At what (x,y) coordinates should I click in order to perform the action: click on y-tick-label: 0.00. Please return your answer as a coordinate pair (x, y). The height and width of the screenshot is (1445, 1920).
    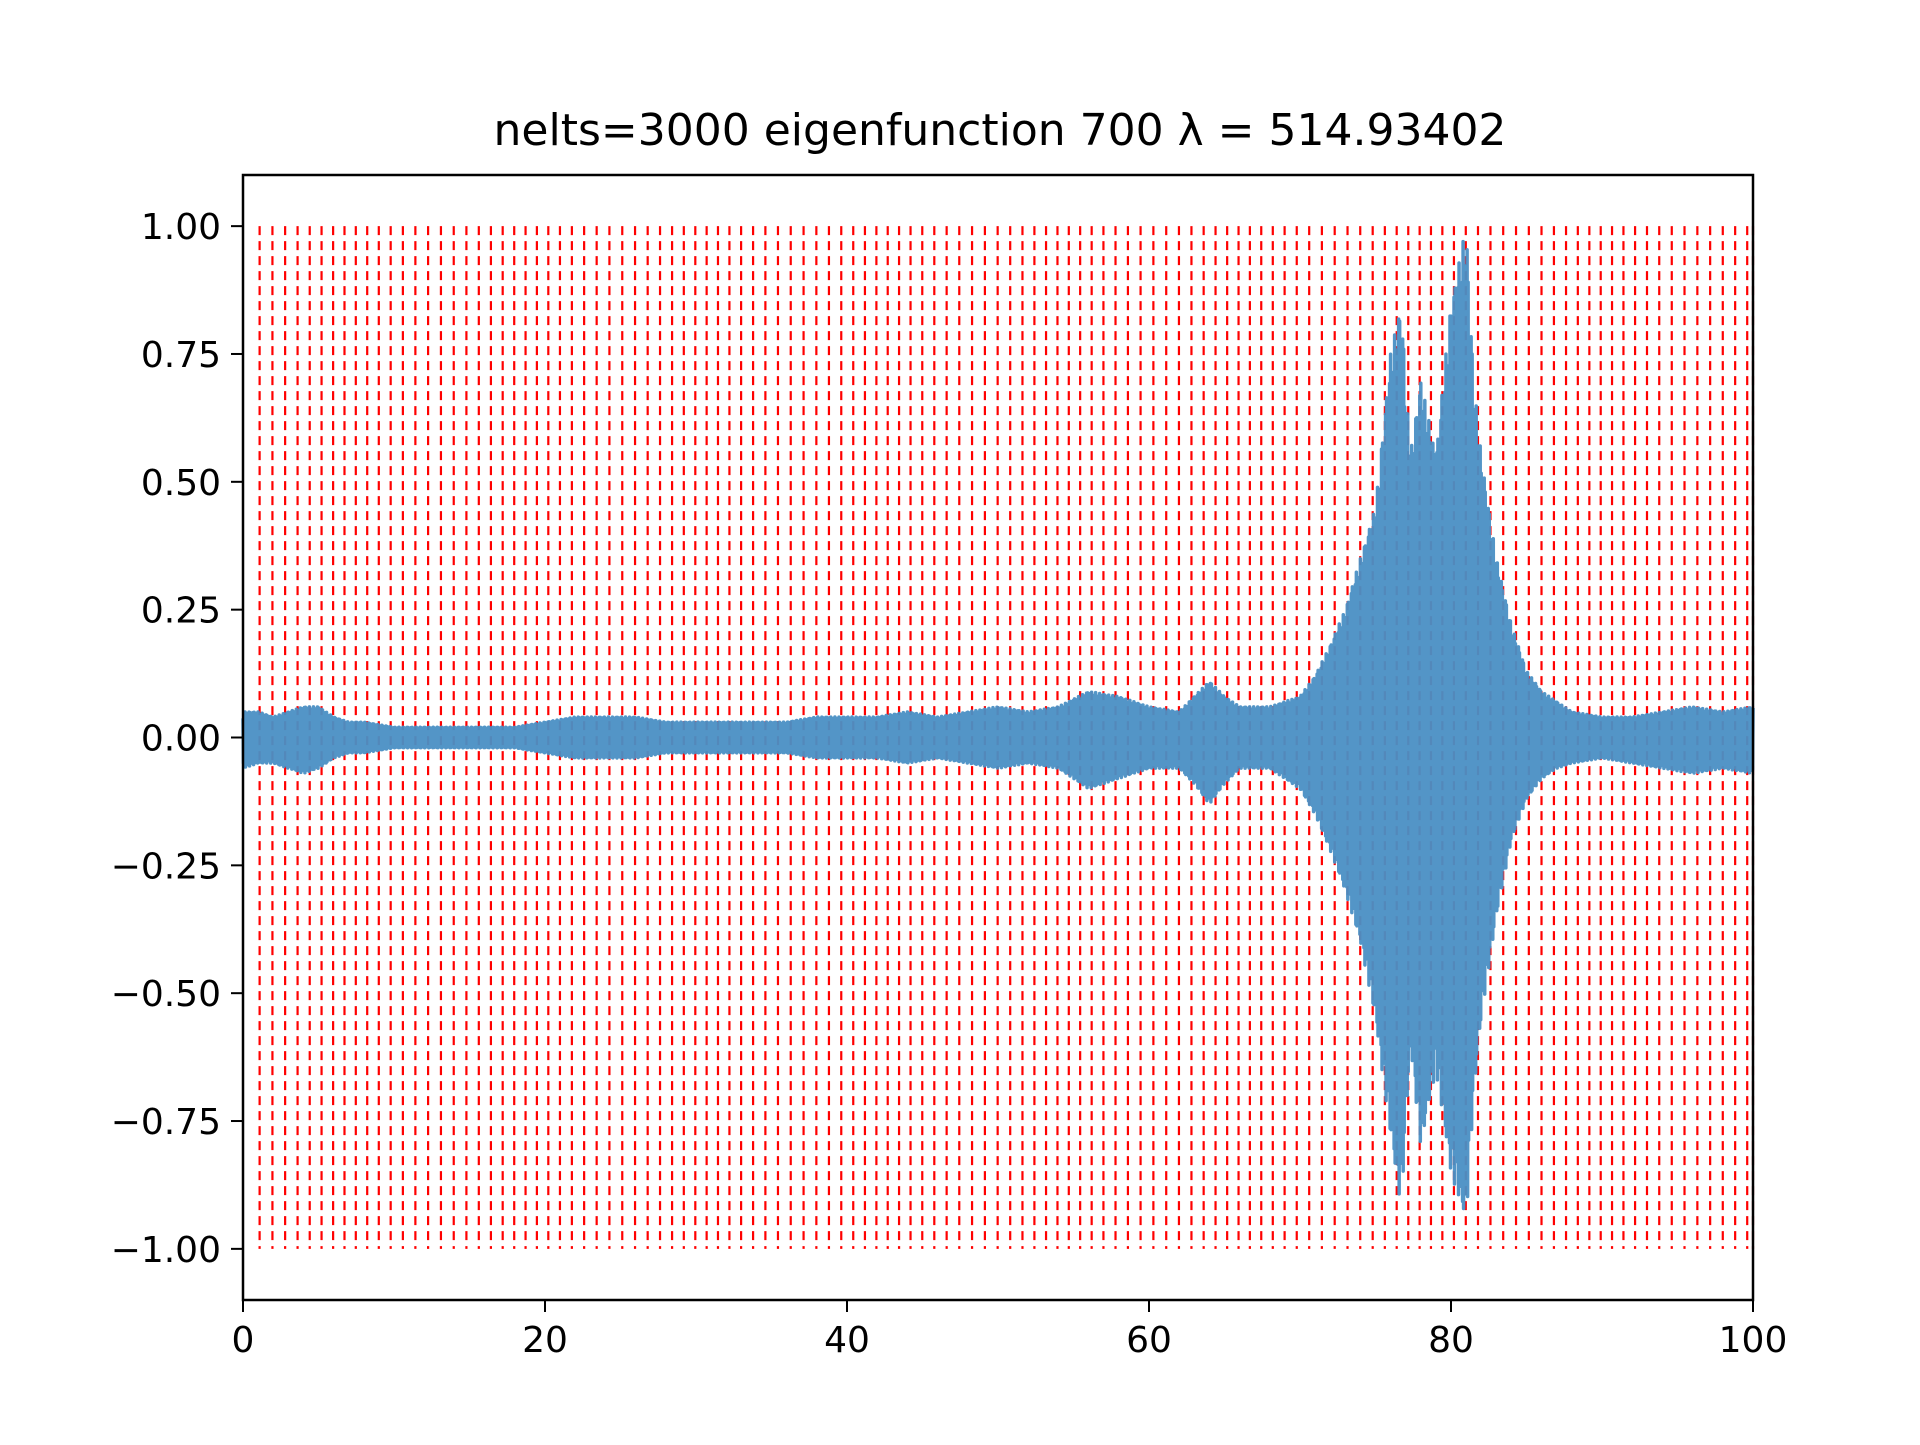
    Looking at the image, I should click on (181, 739).